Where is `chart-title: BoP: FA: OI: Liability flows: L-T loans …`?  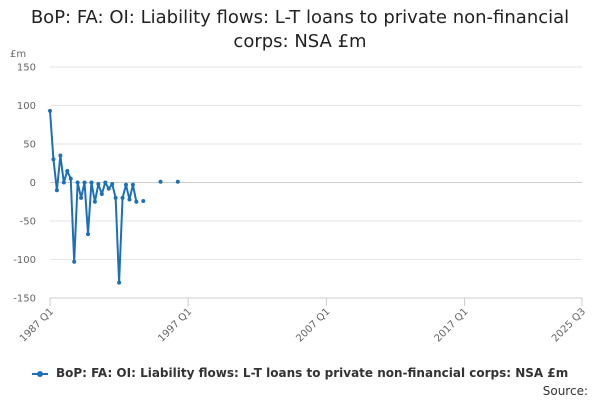 chart-title: BoP: FA: OI: Liability flows: L-T loans … is located at coordinates (300, 30).